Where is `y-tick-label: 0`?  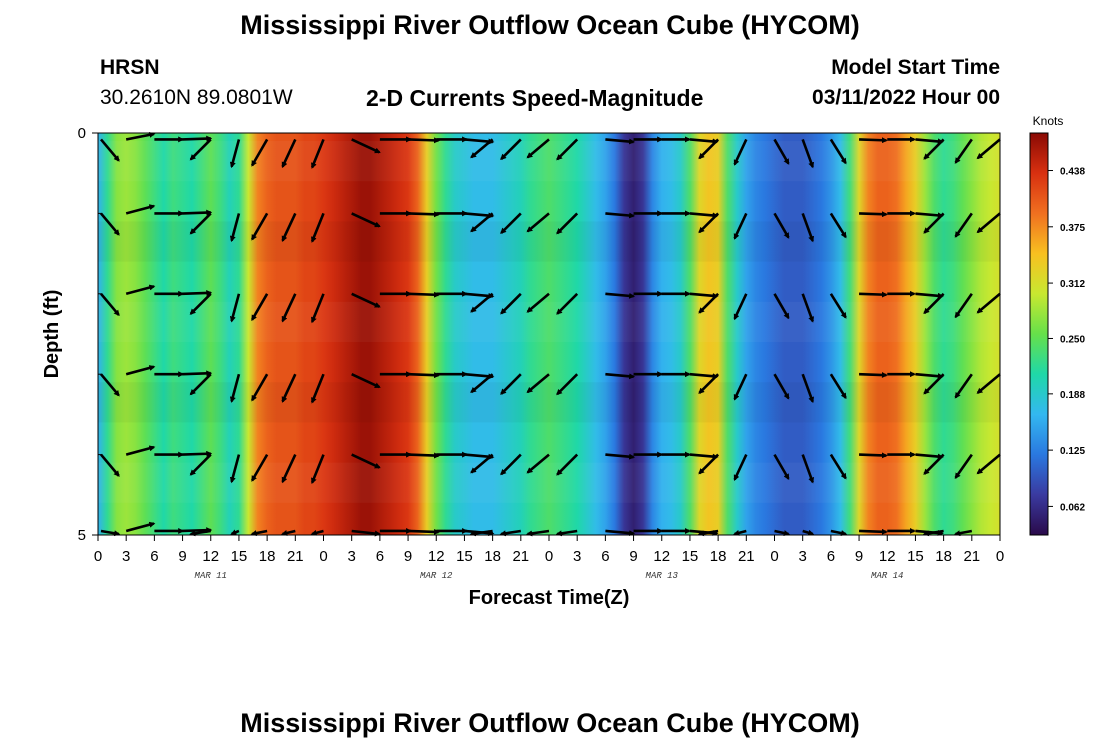 y-tick-label: 0 is located at coordinates (82, 133).